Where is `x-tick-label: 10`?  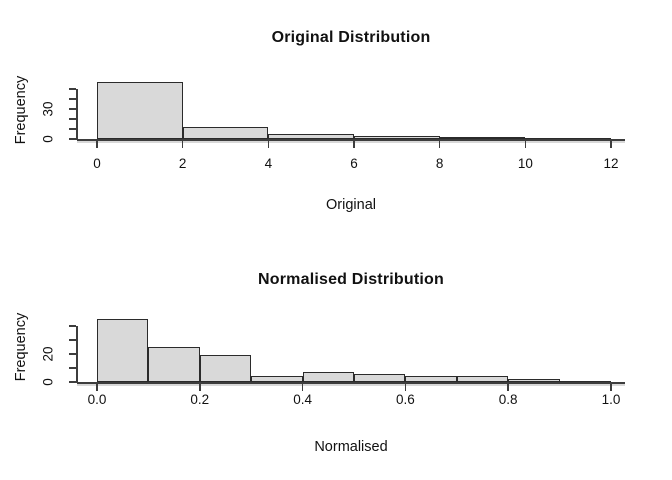 x-tick-label: 10 is located at coordinates (525, 163).